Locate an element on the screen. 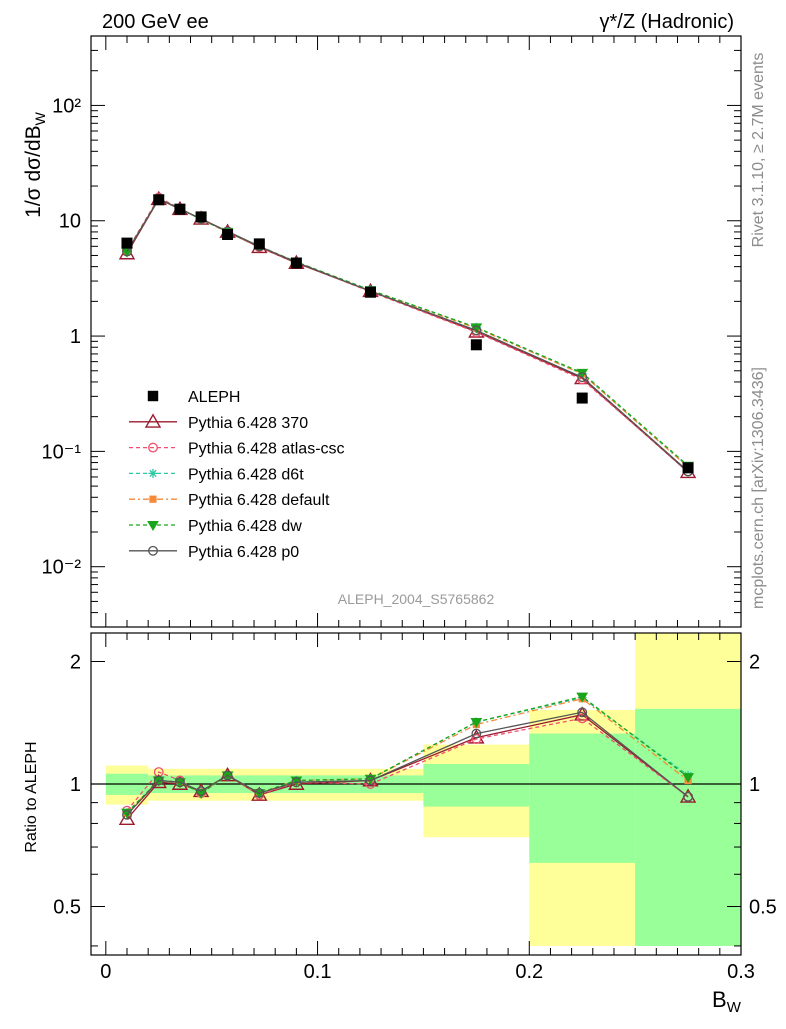 Image resolution: width=786 pixels, height=1029 pixels. legend-label: ALEPH is located at coordinates (214, 397).